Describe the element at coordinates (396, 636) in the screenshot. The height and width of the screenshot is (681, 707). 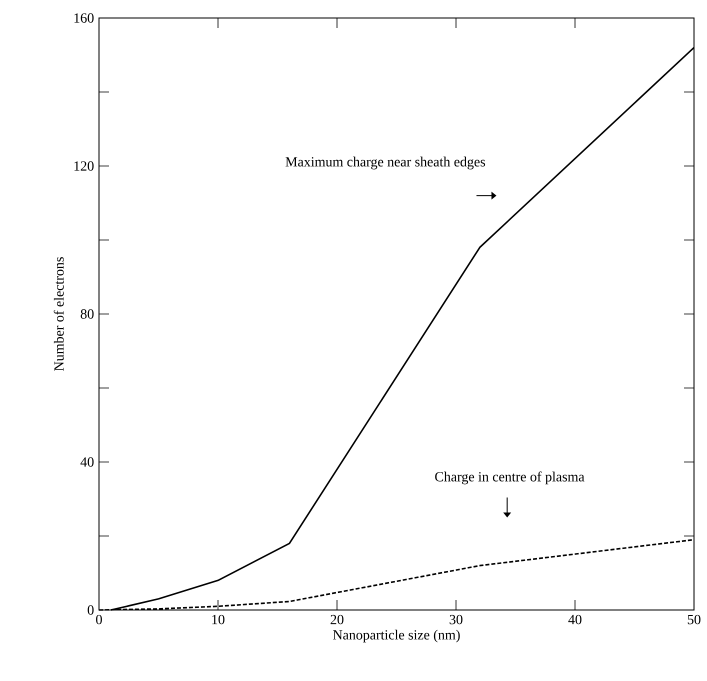
I see `x-axis-title: Nanoparticle size (nm)` at that location.